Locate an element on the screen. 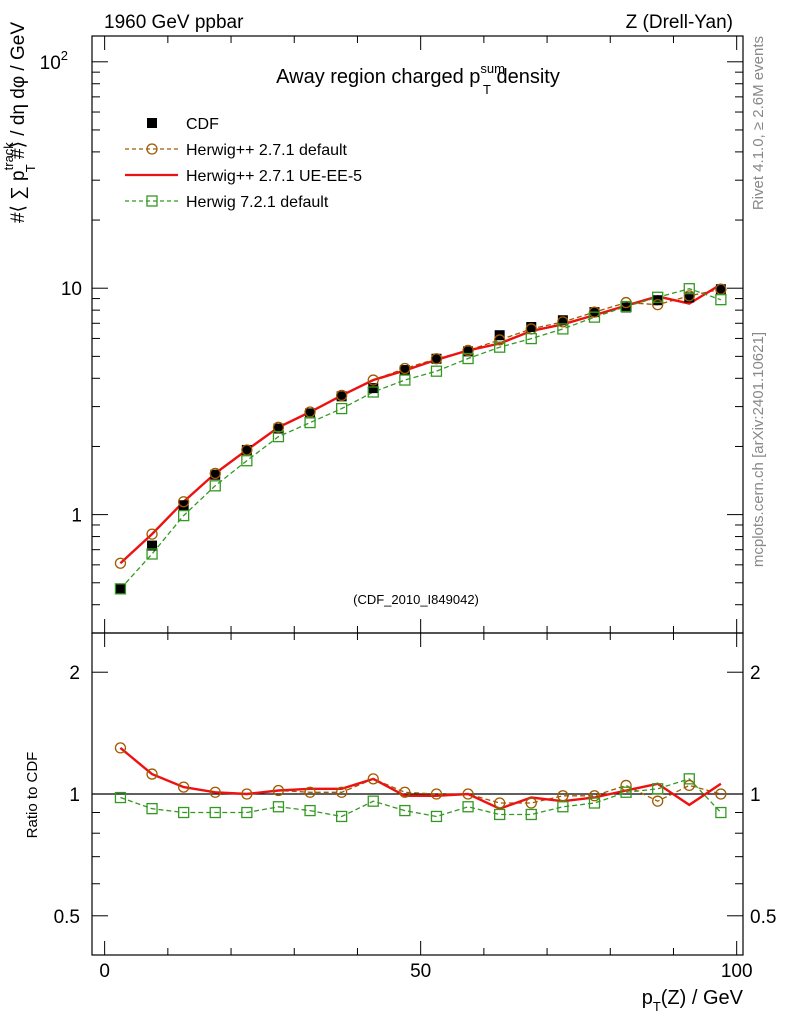 The image size is (786, 1024). ratio-ytick-label-left-2: 2 is located at coordinates (74, 673).